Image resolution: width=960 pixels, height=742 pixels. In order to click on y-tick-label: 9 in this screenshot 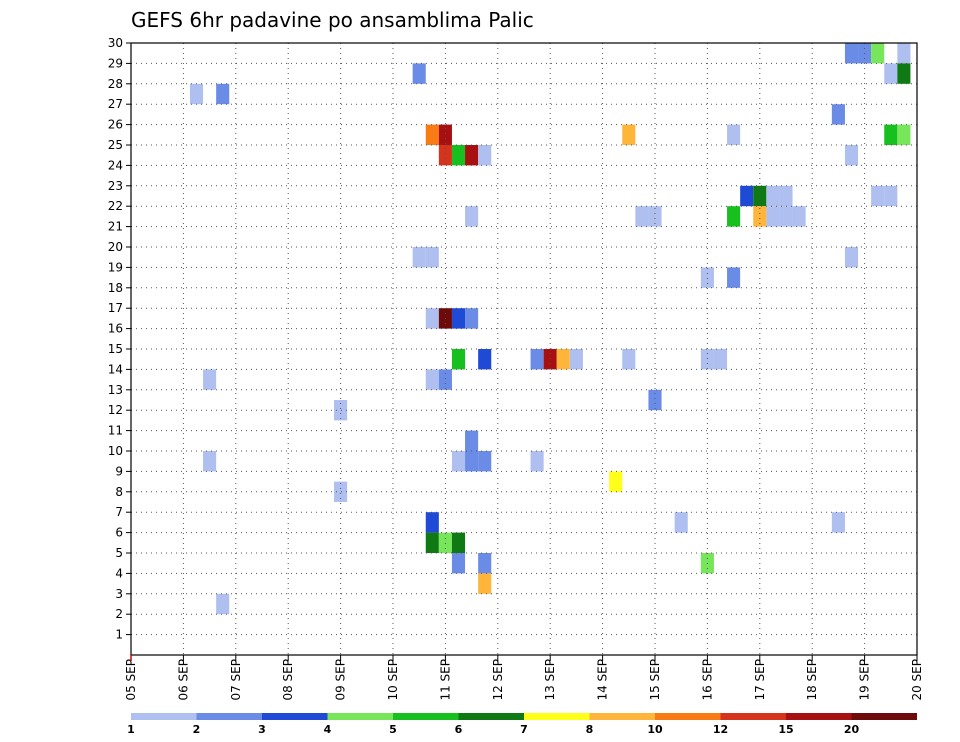, I will do `click(119, 471)`.